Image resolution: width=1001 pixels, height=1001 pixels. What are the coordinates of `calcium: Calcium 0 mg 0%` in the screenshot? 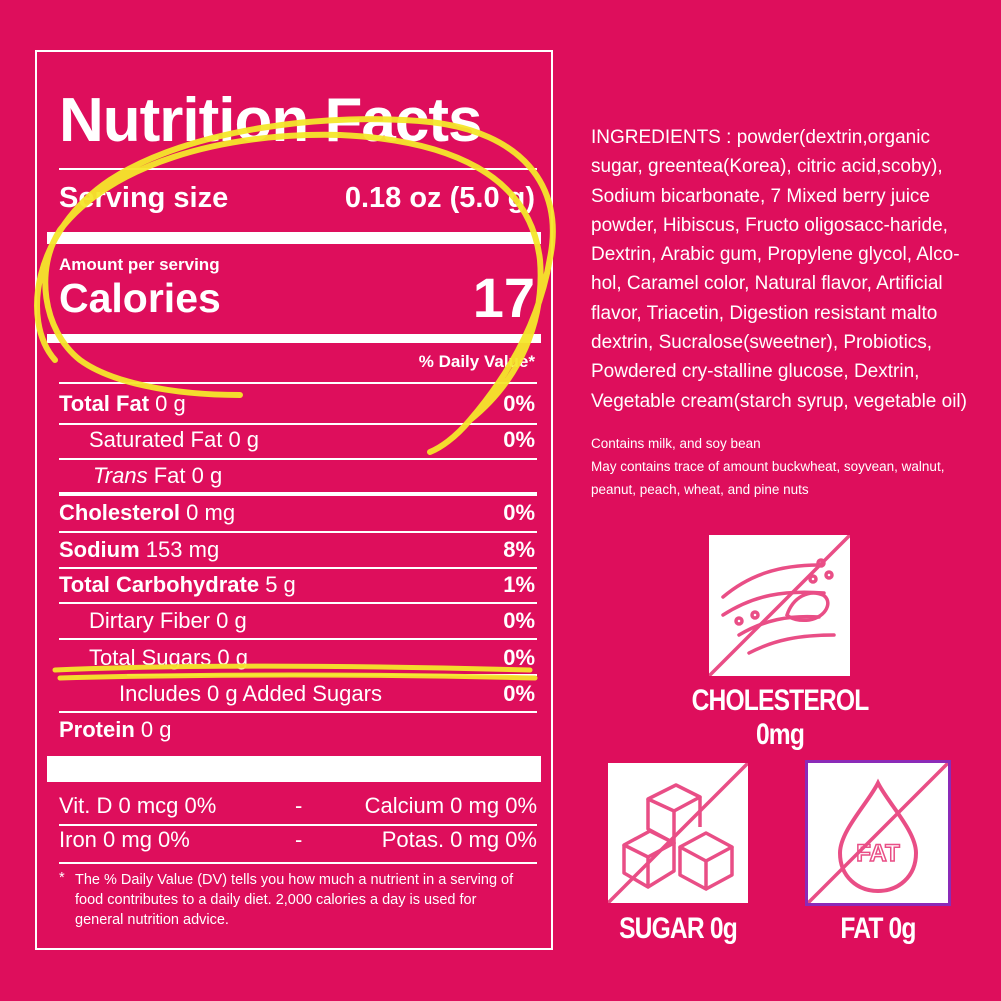 It's located at (450, 805).